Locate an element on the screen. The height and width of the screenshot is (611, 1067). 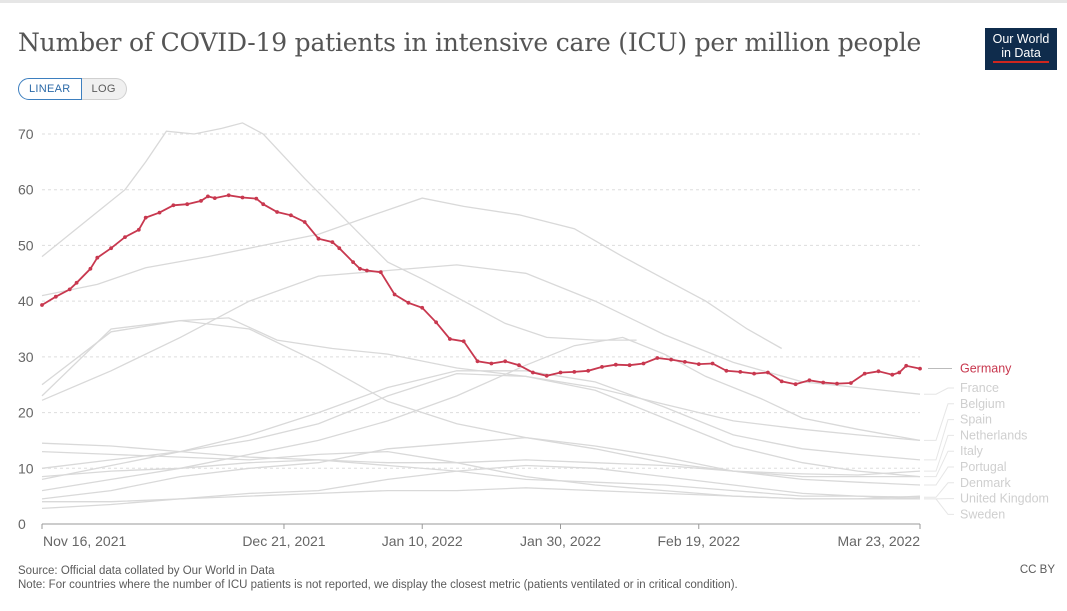
series-label: Portugal is located at coordinates (983, 467).